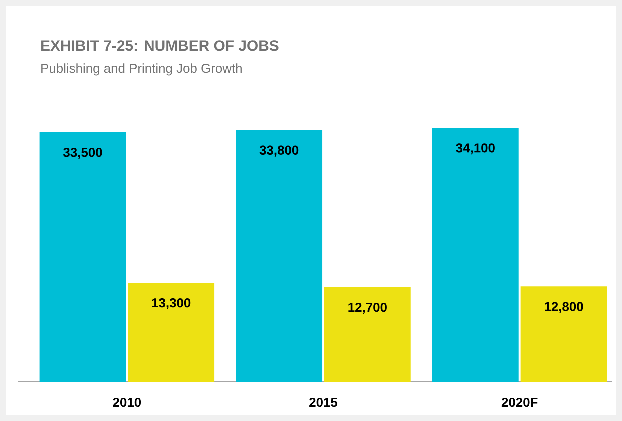  What do you see at coordinates (367, 308) in the screenshot?
I see `data-label: 12,700` at bounding box center [367, 308].